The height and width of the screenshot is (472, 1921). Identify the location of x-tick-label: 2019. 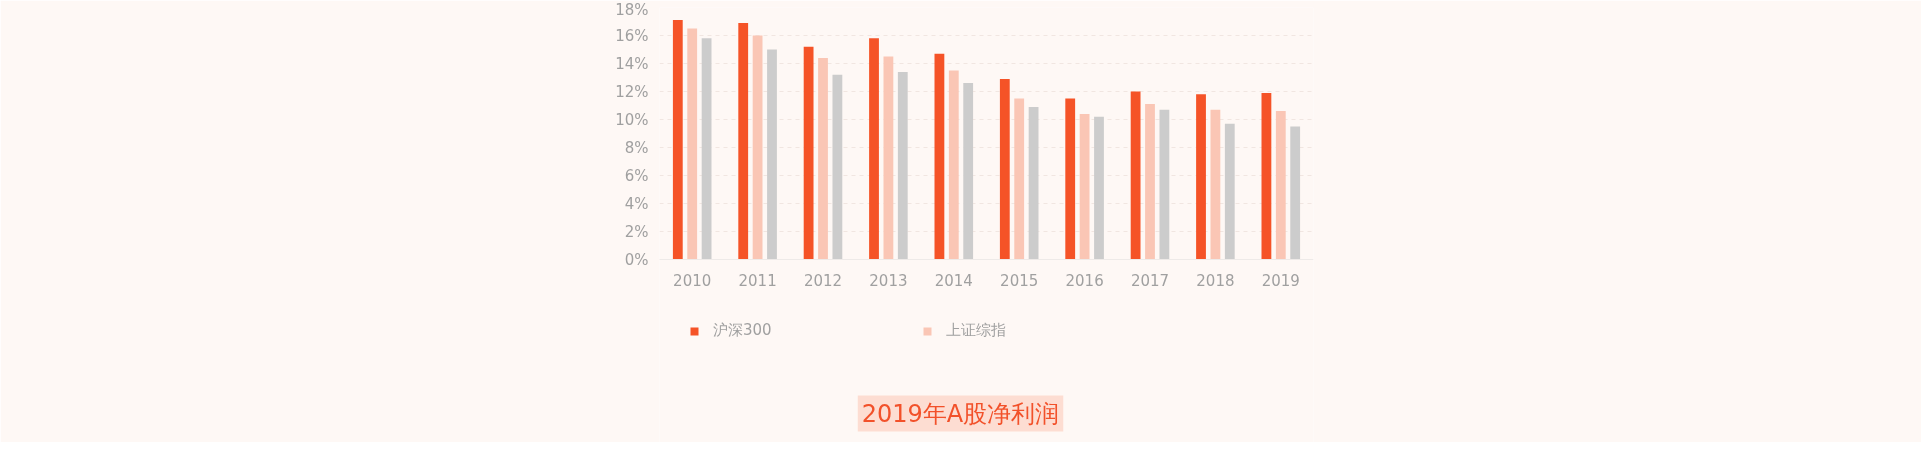
(1280, 280).